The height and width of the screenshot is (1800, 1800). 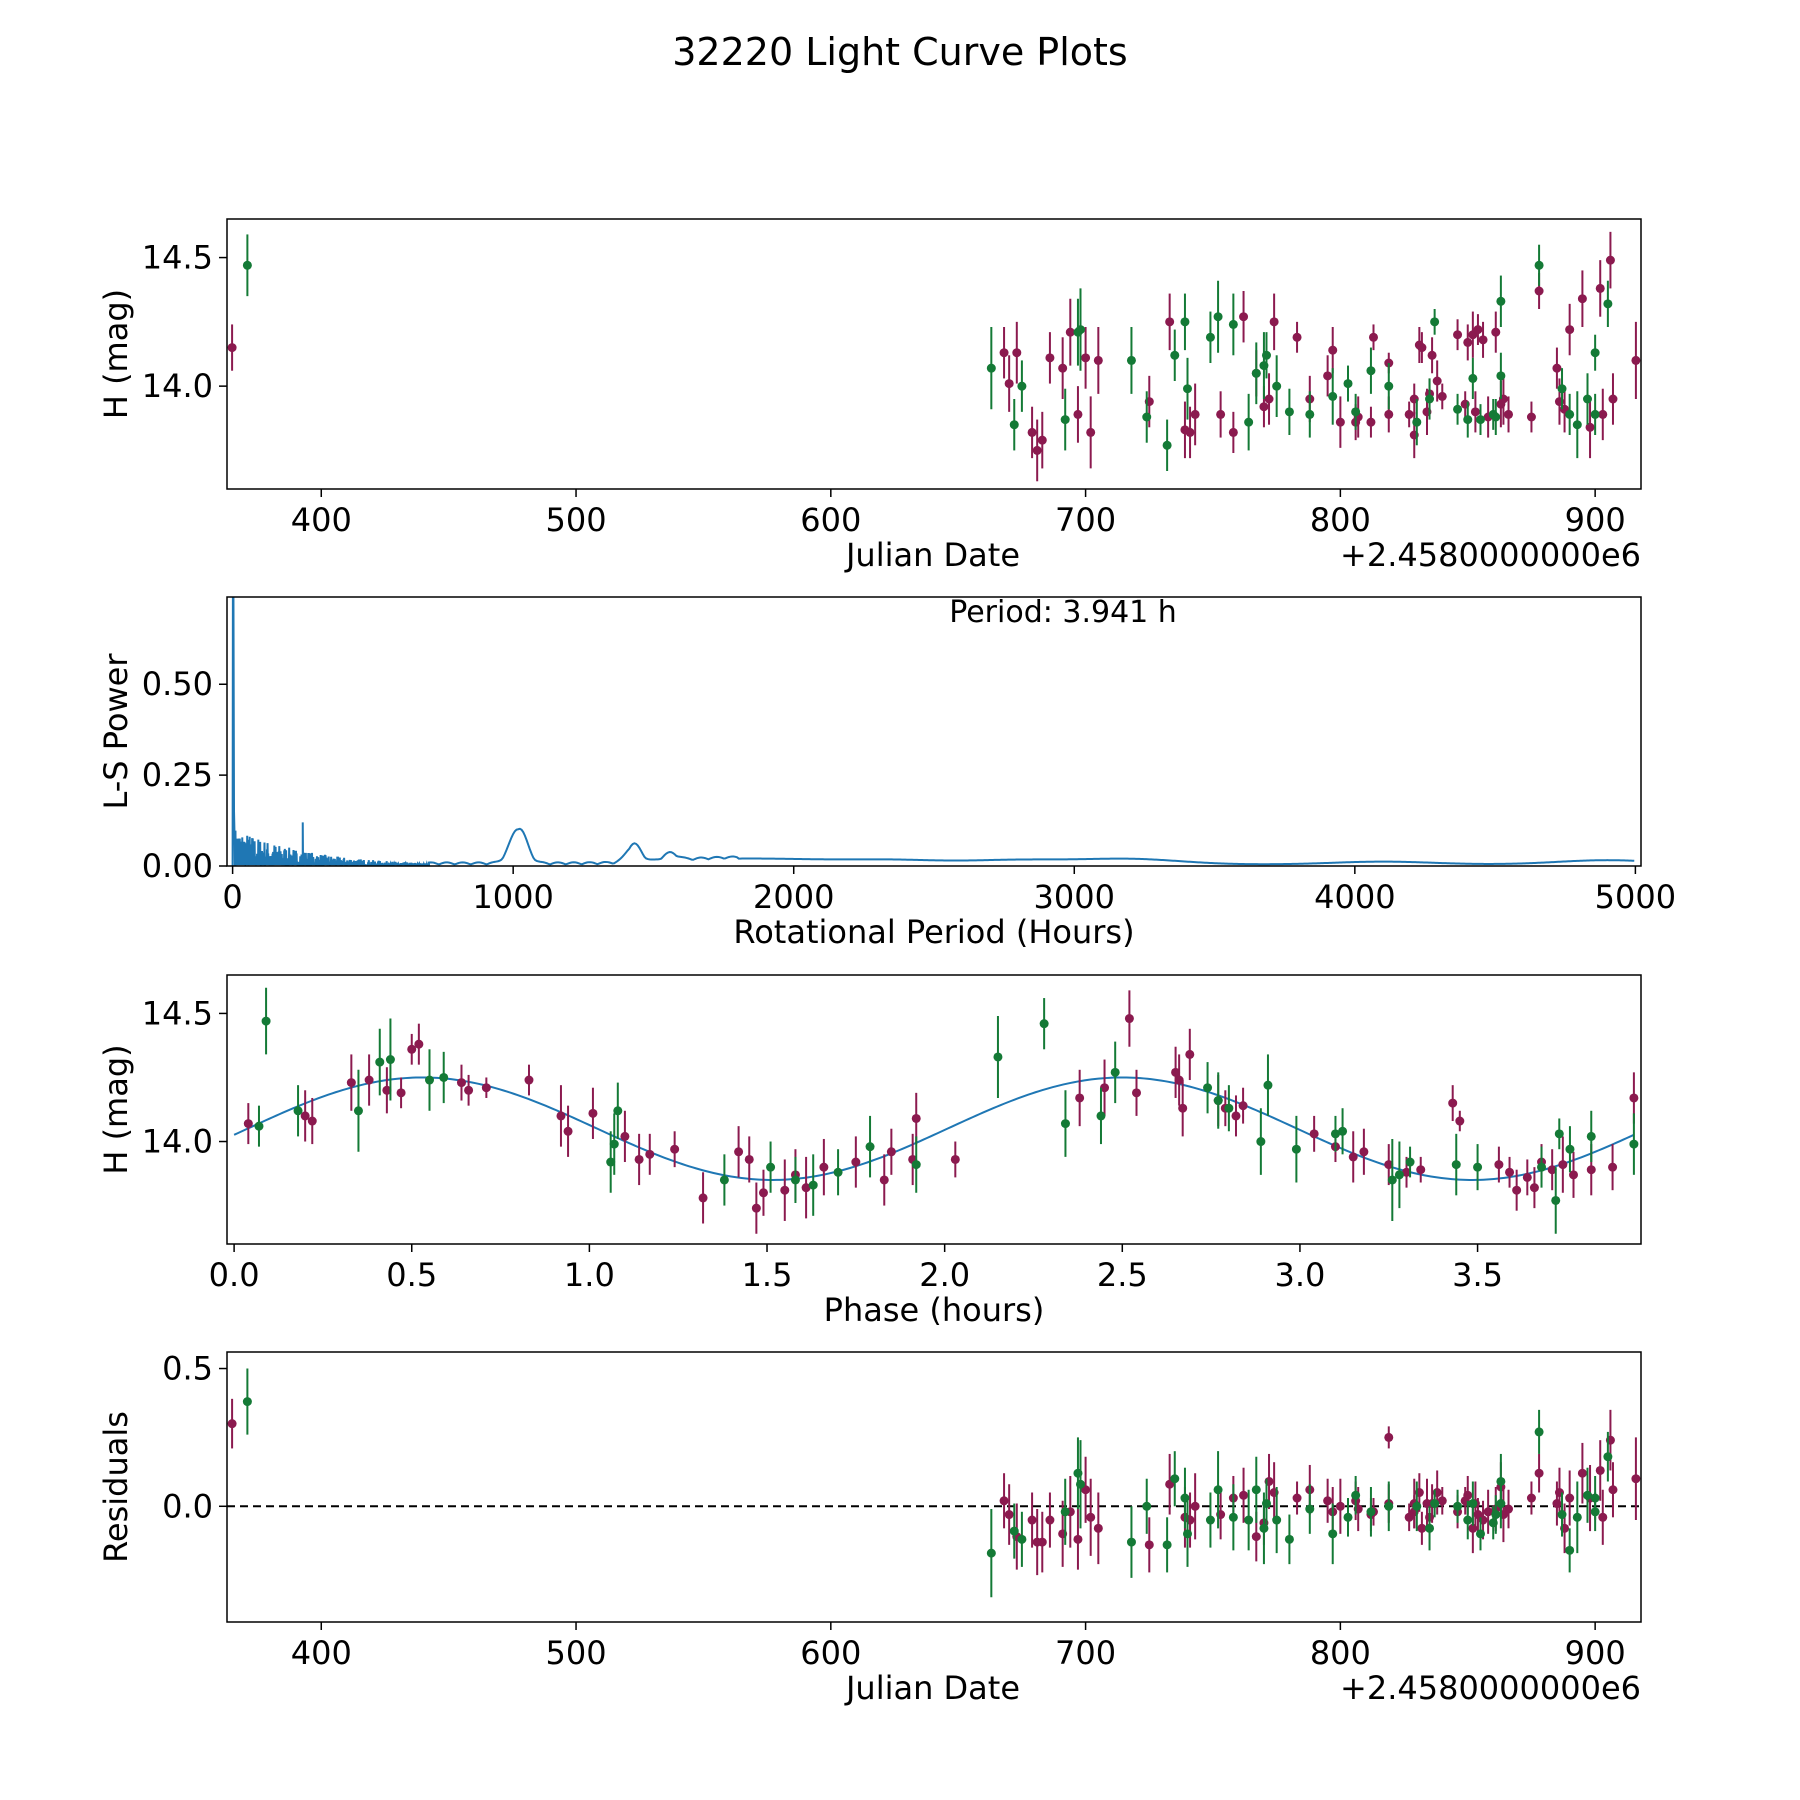 I want to click on phase-data-area, so click(x=936, y=1110).